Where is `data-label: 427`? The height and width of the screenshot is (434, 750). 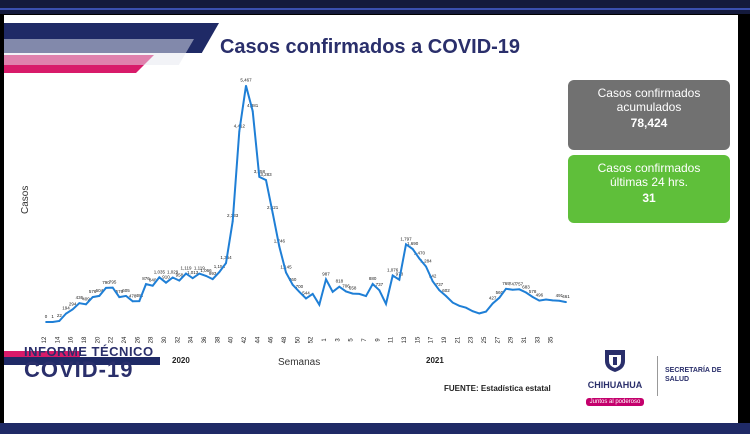
data-label: 427 is located at coordinates (493, 298).